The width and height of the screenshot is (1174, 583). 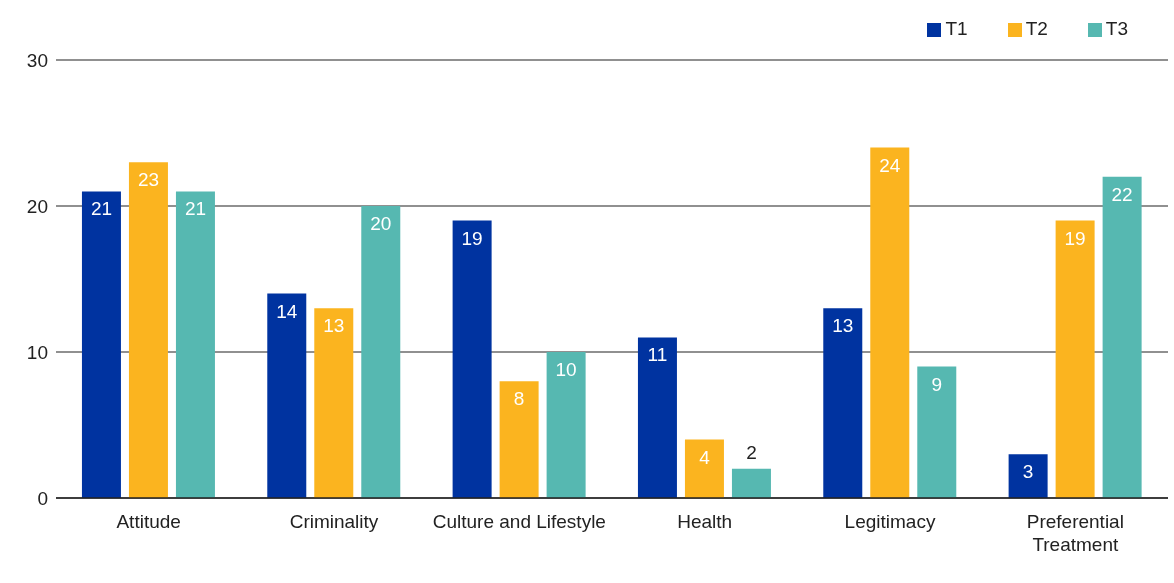 I want to click on data-label: 4, so click(x=705, y=457).